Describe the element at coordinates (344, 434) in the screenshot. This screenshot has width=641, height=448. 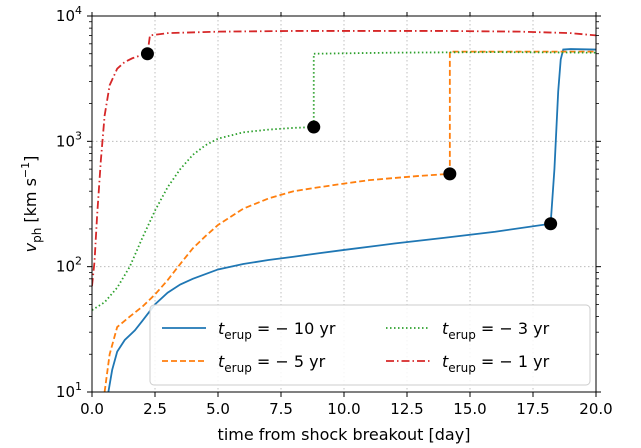
I see `x-axis-label: time from shock breakout [day]` at that location.